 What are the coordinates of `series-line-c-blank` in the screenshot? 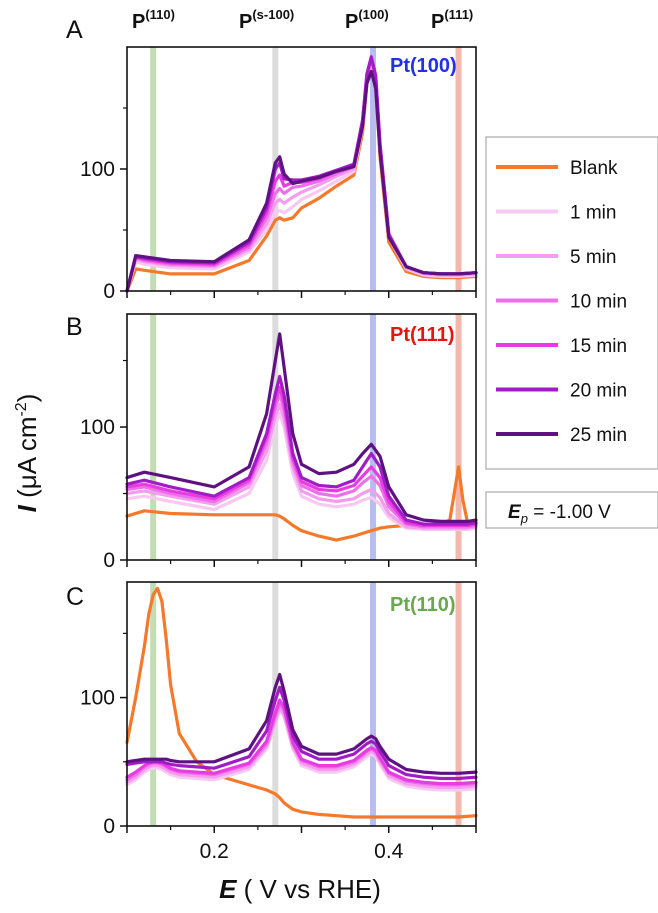 It's located at (301, 702).